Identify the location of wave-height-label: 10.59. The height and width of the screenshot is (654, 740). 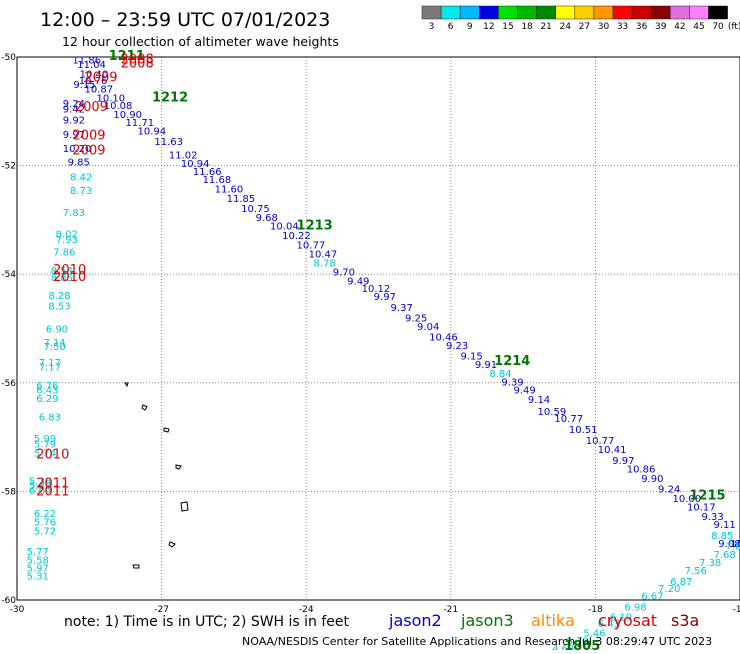
(552, 412).